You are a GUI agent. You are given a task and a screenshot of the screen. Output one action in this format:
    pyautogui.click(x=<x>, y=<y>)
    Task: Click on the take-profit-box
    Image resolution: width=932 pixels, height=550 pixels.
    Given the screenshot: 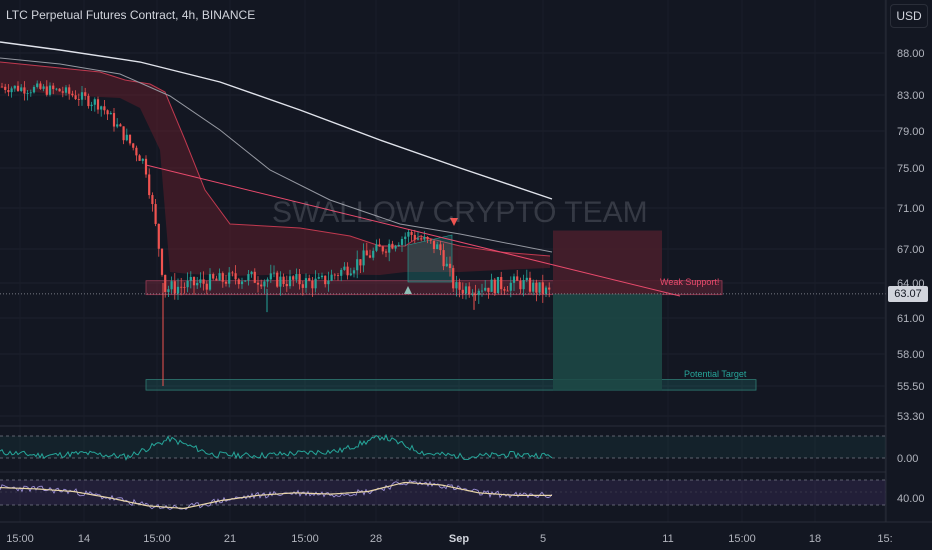 What is the action you would take?
    pyautogui.click(x=607, y=342)
    